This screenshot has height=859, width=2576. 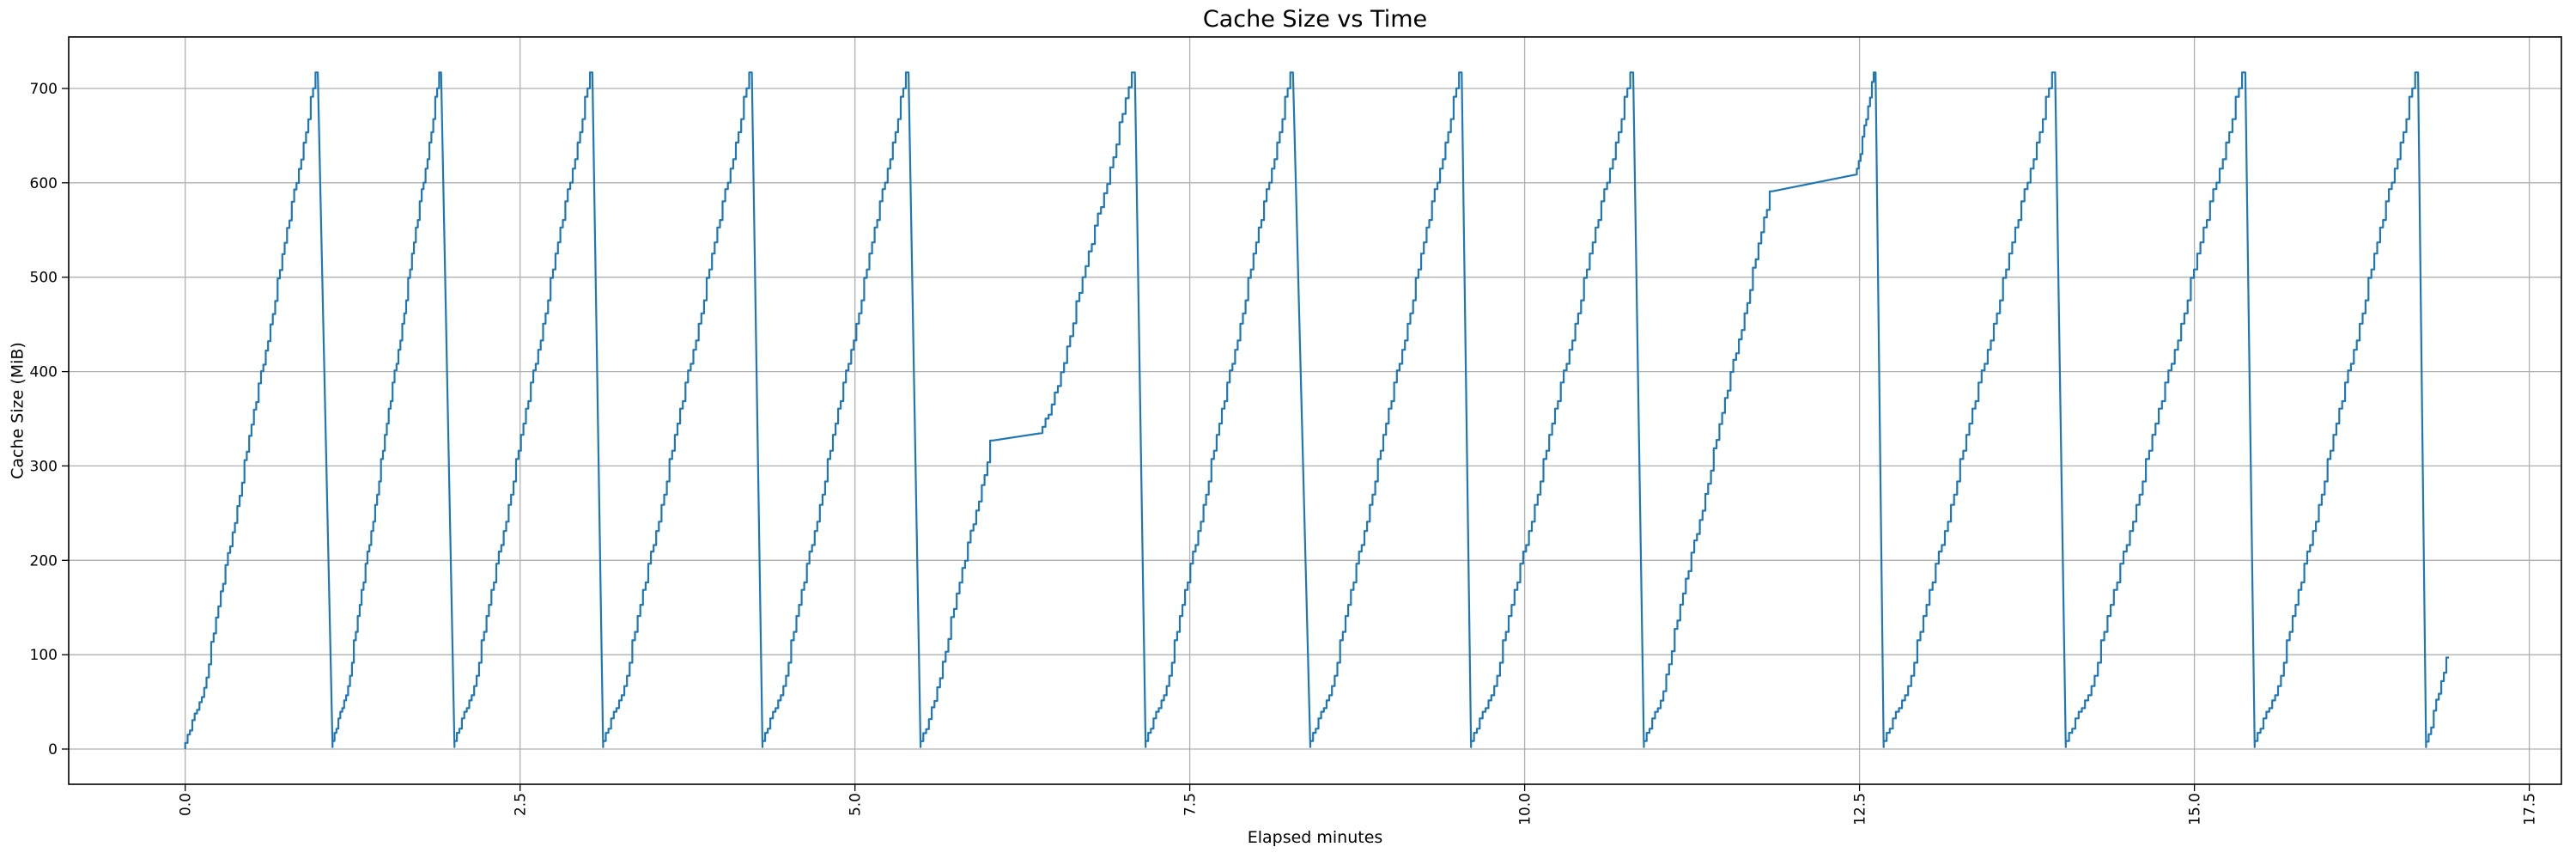 What do you see at coordinates (1315, 19) in the screenshot?
I see `chart-title: Cache Size vs Time` at bounding box center [1315, 19].